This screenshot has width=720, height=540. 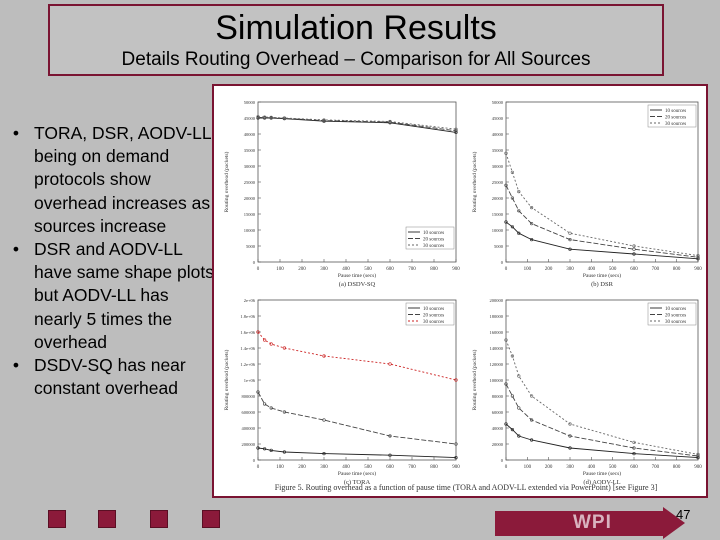 What do you see at coordinates (250, 102) in the screenshot?
I see `y-tick-label: 50000` at bounding box center [250, 102].